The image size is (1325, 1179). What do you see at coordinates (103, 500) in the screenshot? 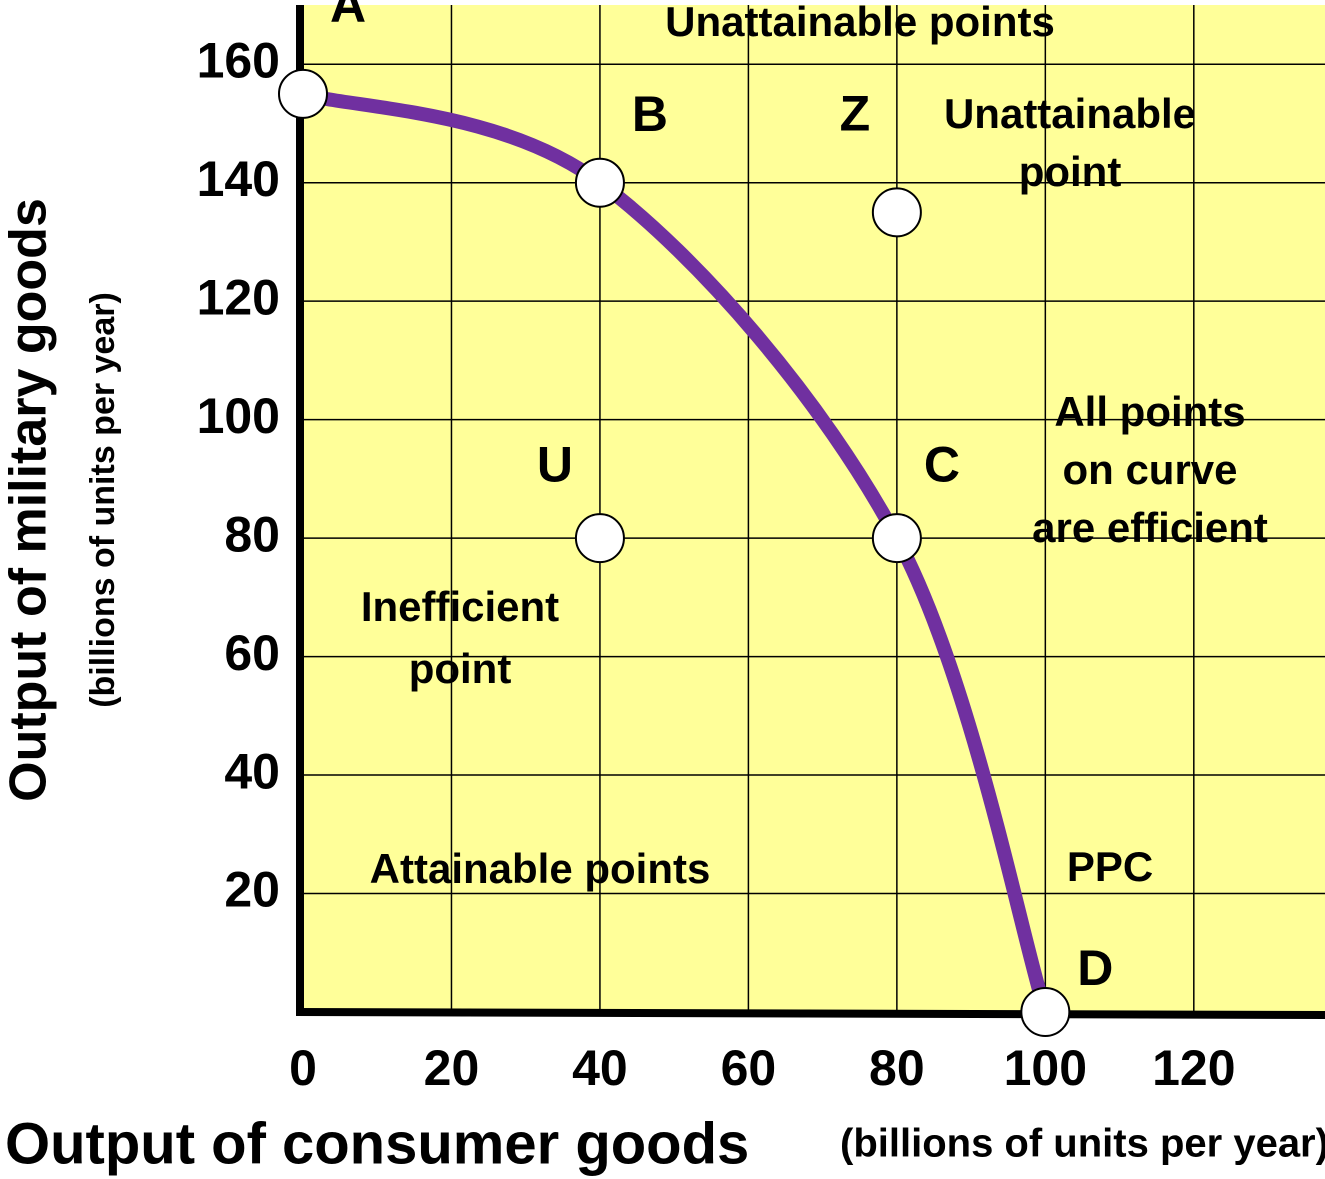
I see `y-subtitle: (billions of units per year)` at bounding box center [103, 500].